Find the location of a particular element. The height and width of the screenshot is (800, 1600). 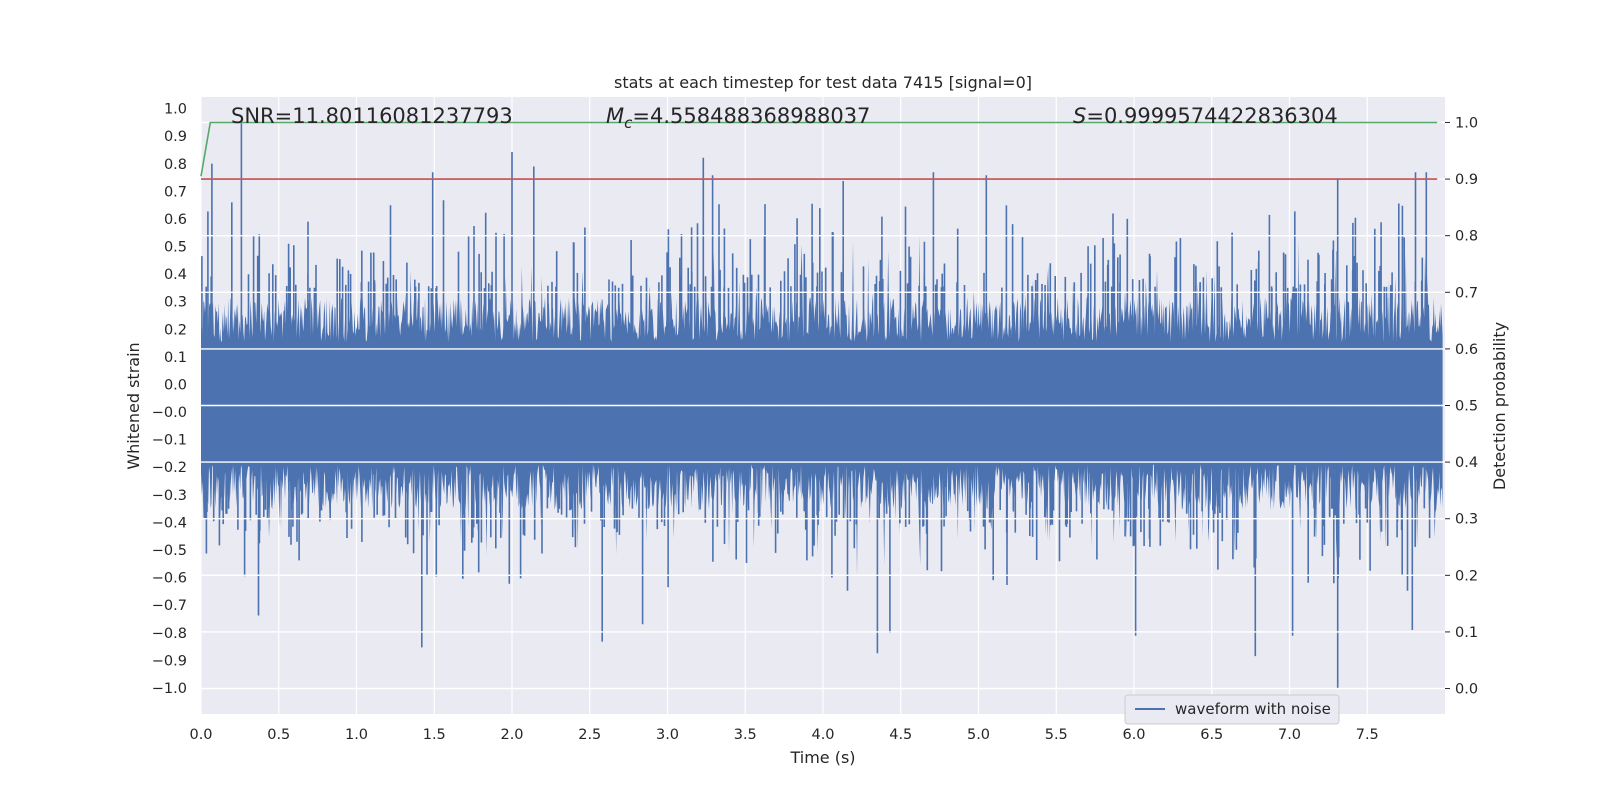

mc-subscript: c is located at coordinates (628, 123).